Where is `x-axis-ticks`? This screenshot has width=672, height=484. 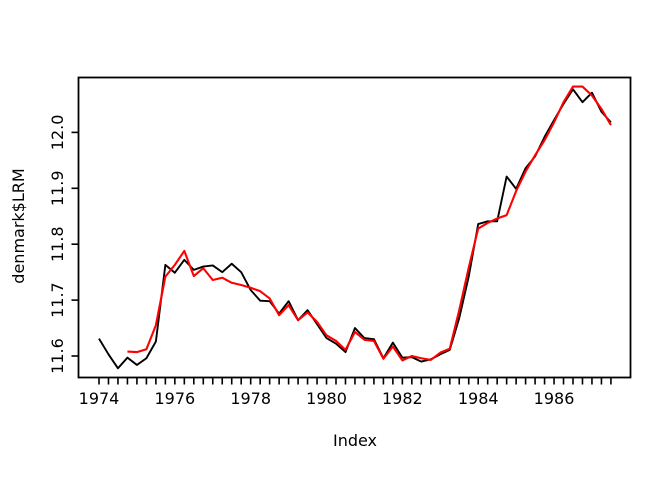
x-axis-ticks is located at coordinates (355, 381).